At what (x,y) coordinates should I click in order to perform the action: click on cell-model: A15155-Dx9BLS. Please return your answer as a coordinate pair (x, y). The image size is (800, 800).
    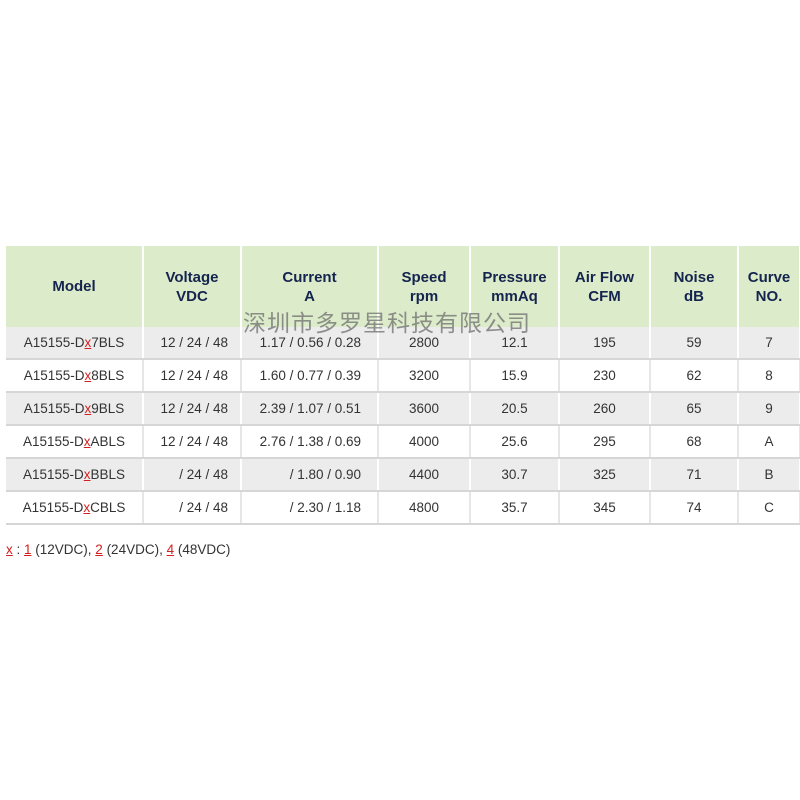
    Looking at the image, I should click on (75, 409).